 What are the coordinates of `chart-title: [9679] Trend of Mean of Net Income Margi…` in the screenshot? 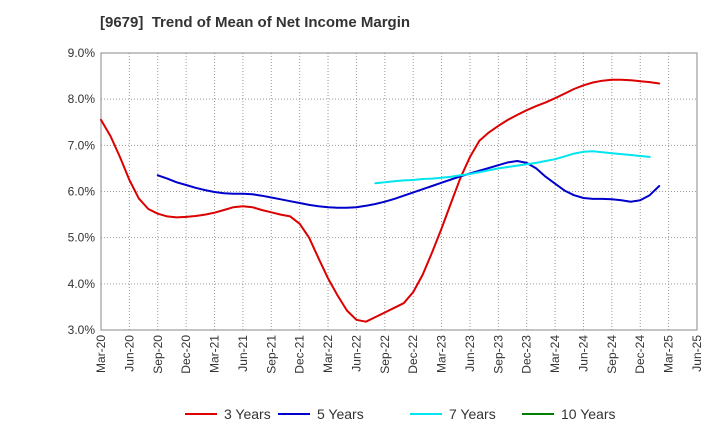 It's located at (255, 22).